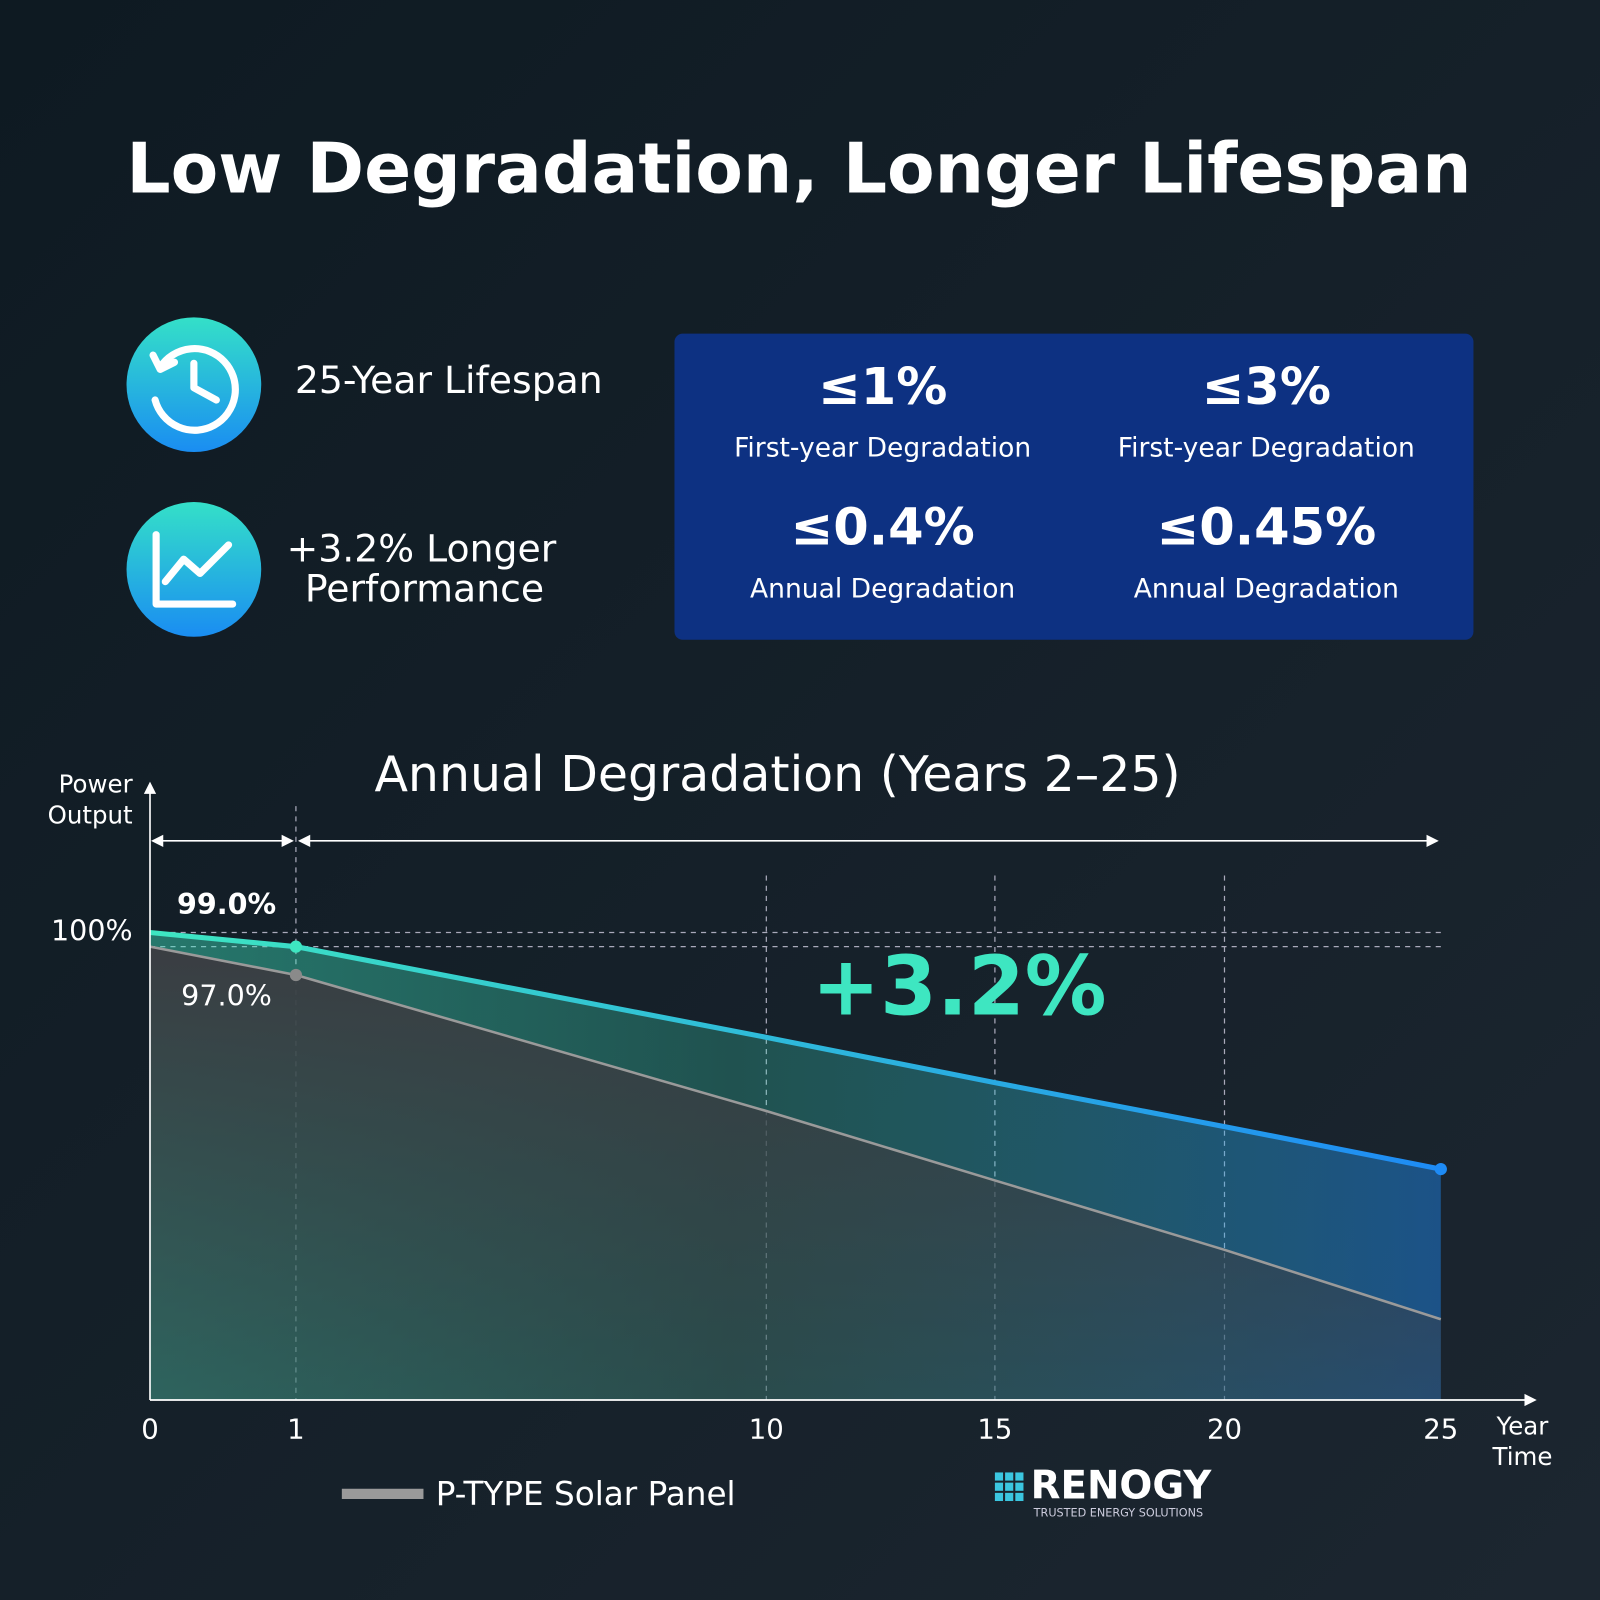  What do you see at coordinates (994, 1430) in the screenshot?
I see `x-tick-label: 15` at bounding box center [994, 1430].